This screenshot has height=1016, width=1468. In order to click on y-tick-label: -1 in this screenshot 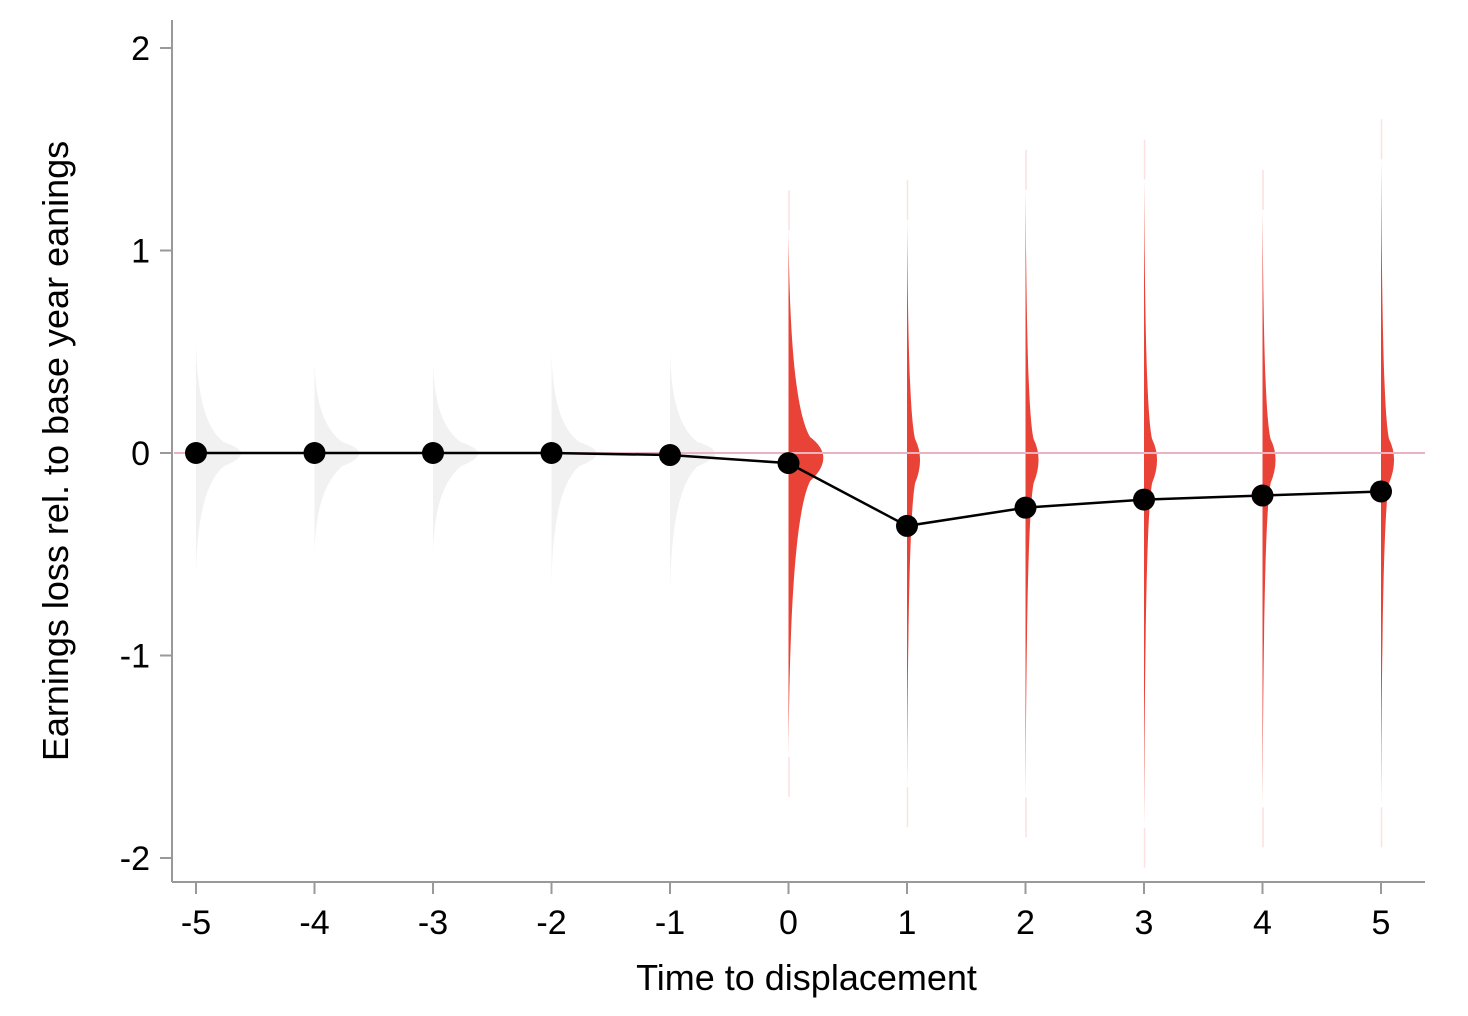, I will do `click(135, 657)`.